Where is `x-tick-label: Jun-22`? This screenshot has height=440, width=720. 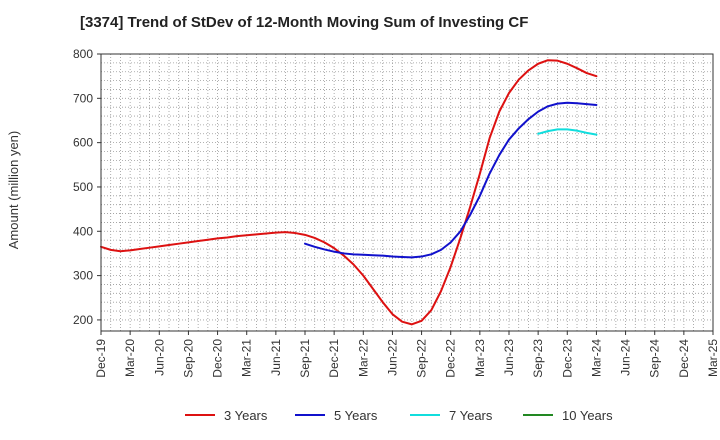 x-tick-label: Jun-22 is located at coordinates (392, 357).